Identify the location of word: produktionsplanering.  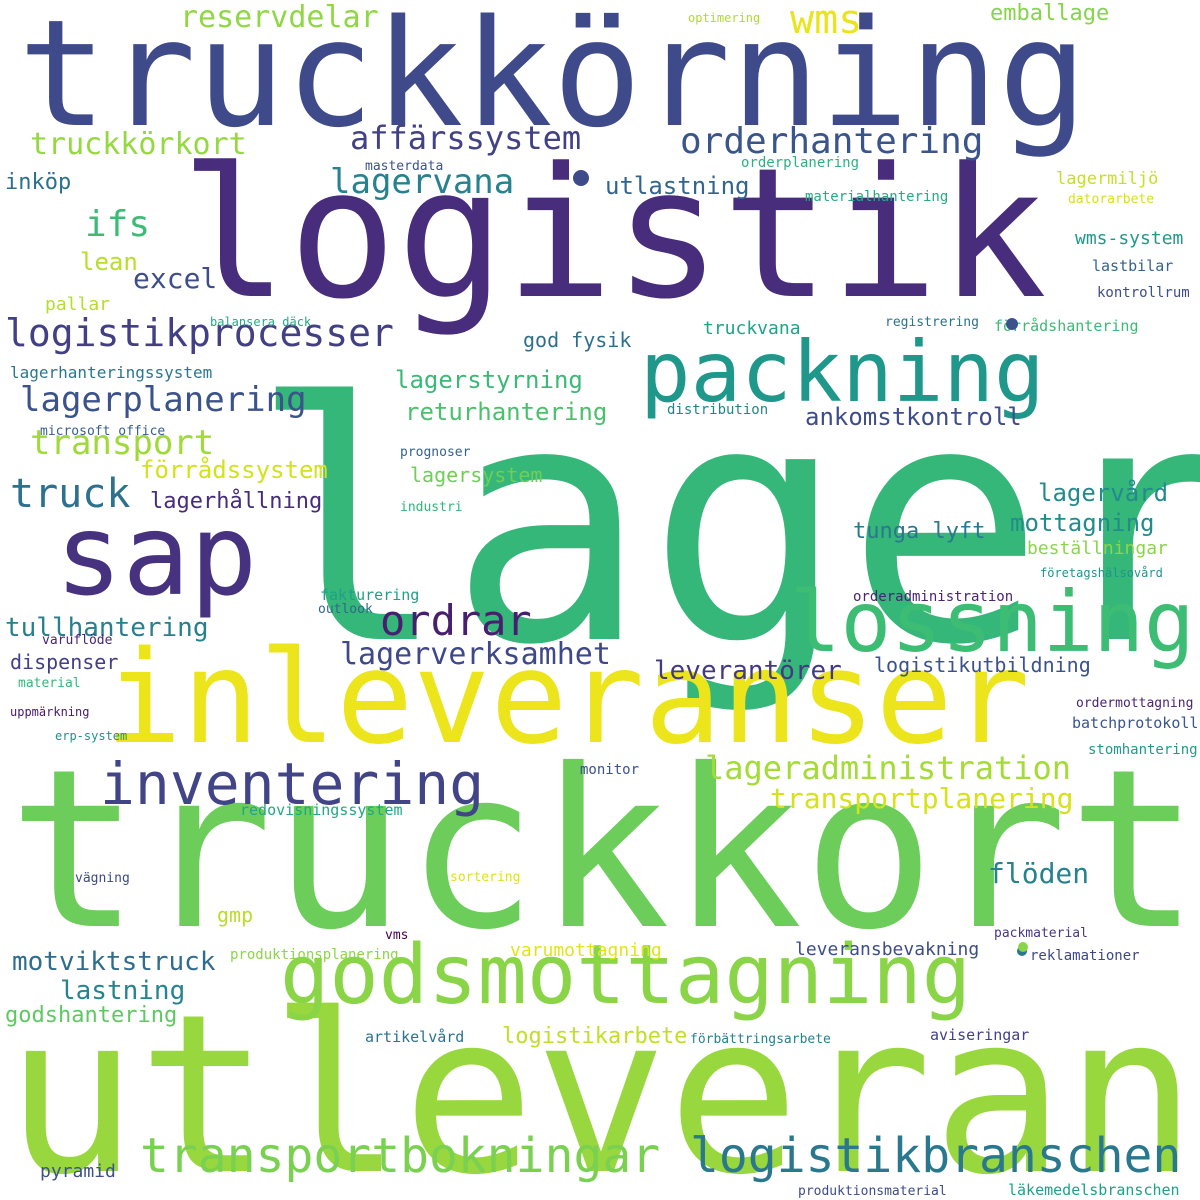
(314, 955).